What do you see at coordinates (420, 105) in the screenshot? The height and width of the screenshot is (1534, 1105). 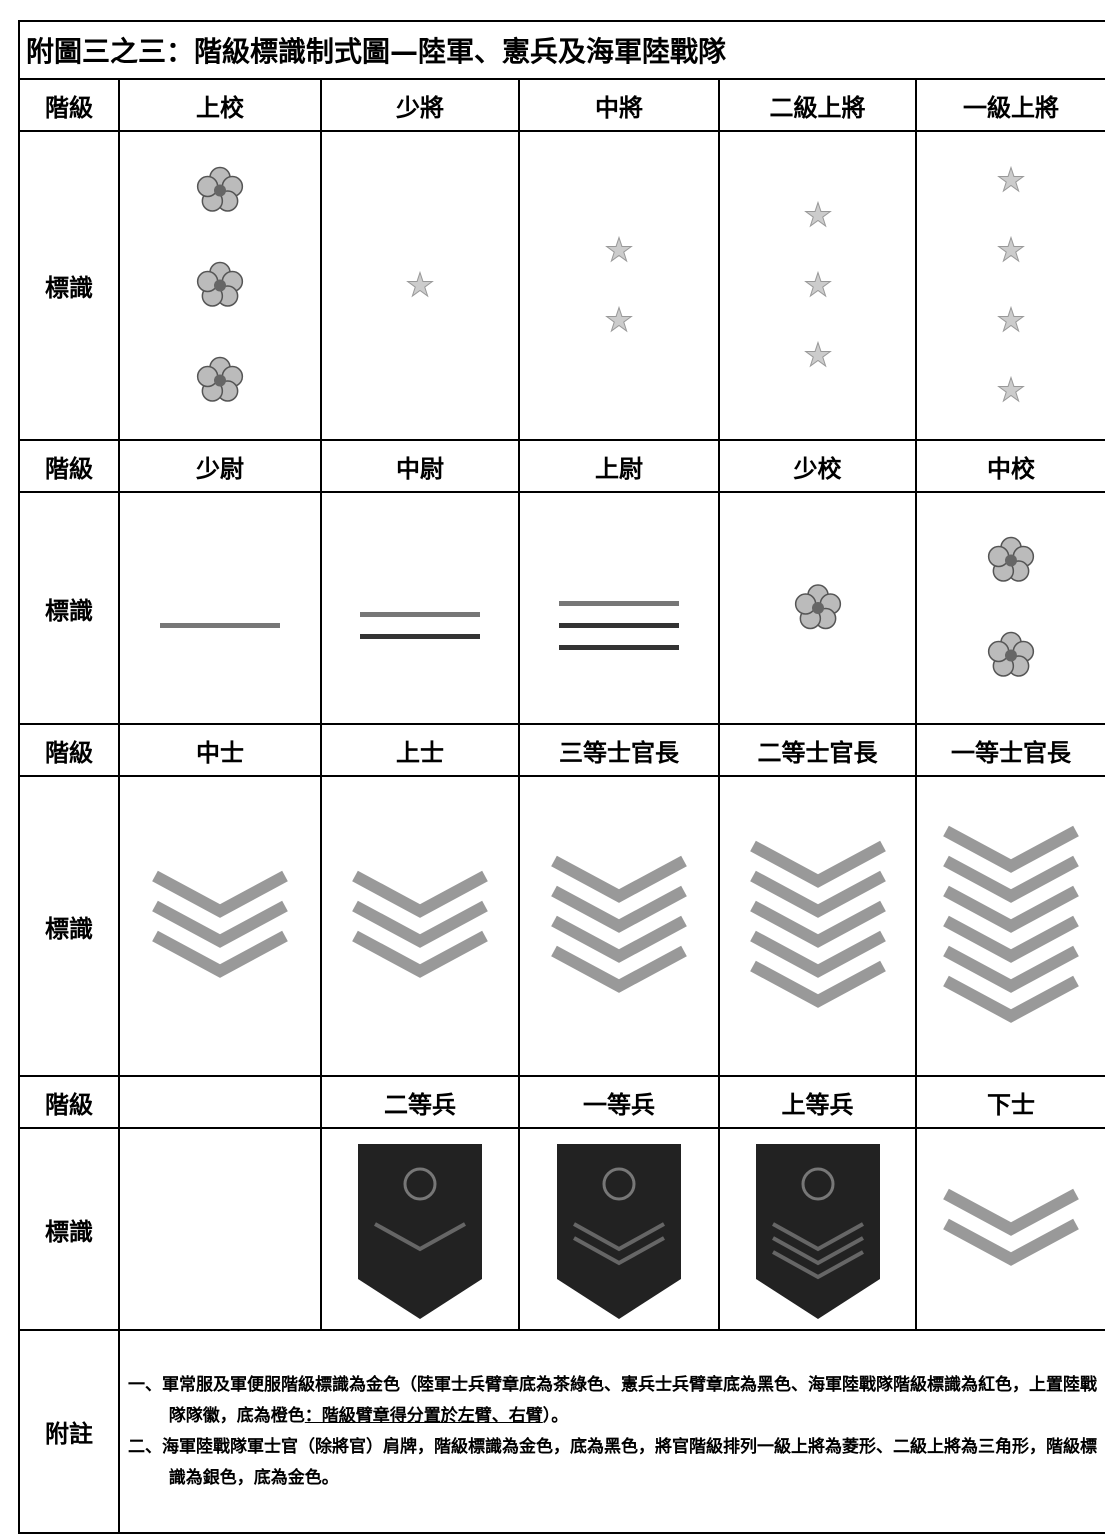 I see `rank-name: 少將` at bounding box center [420, 105].